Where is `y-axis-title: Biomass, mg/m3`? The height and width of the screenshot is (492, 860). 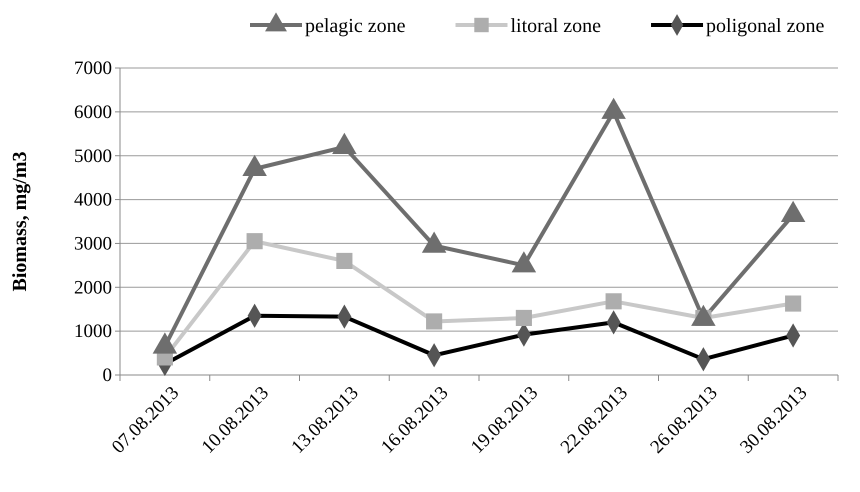
y-axis-title: Biomass, mg/m3 is located at coordinates (20, 222).